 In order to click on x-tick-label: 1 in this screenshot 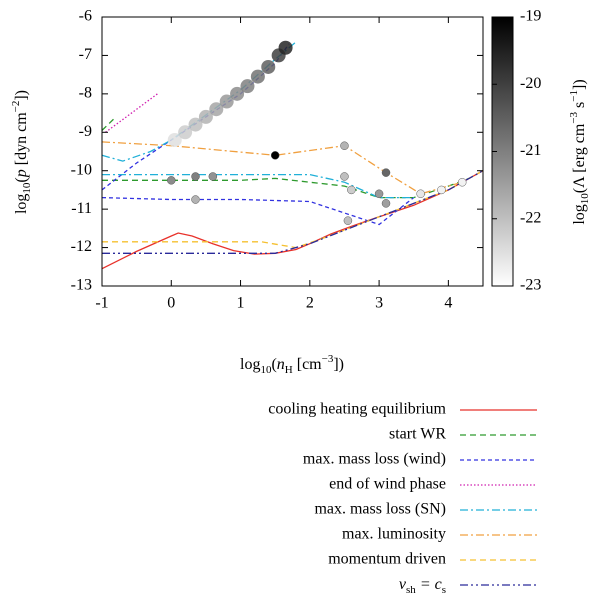, I will do `click(241, 303)`.